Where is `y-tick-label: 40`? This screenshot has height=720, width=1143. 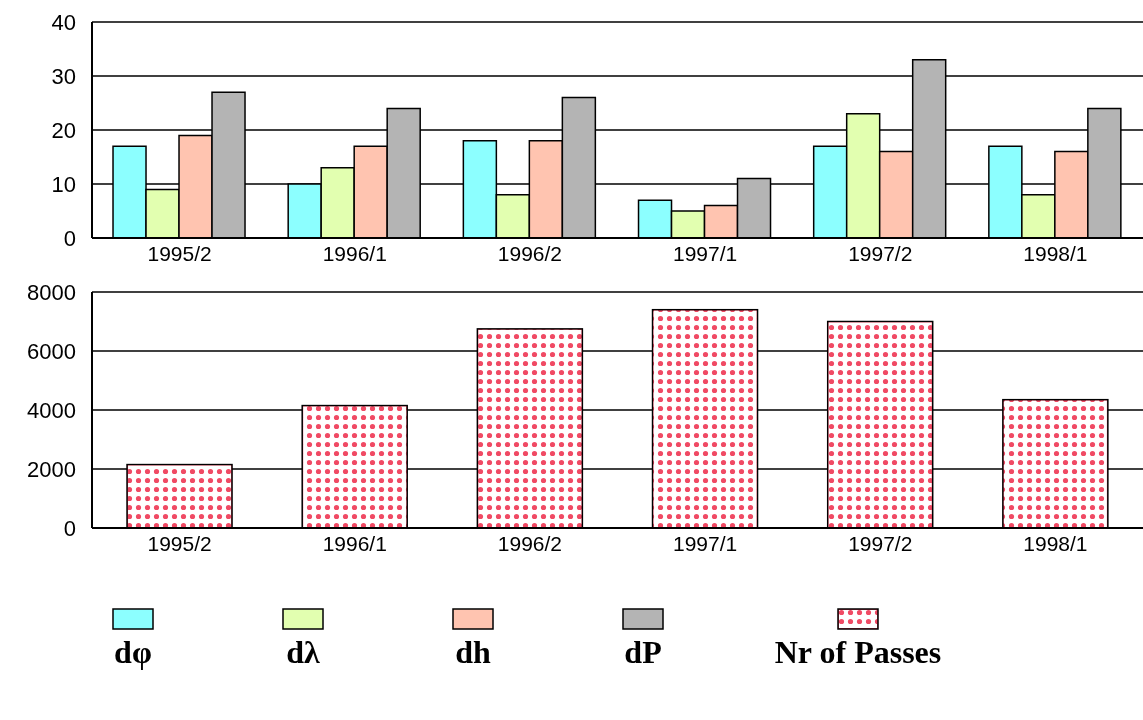
y-tick-label: 40 is located at coordinates (63, 22).